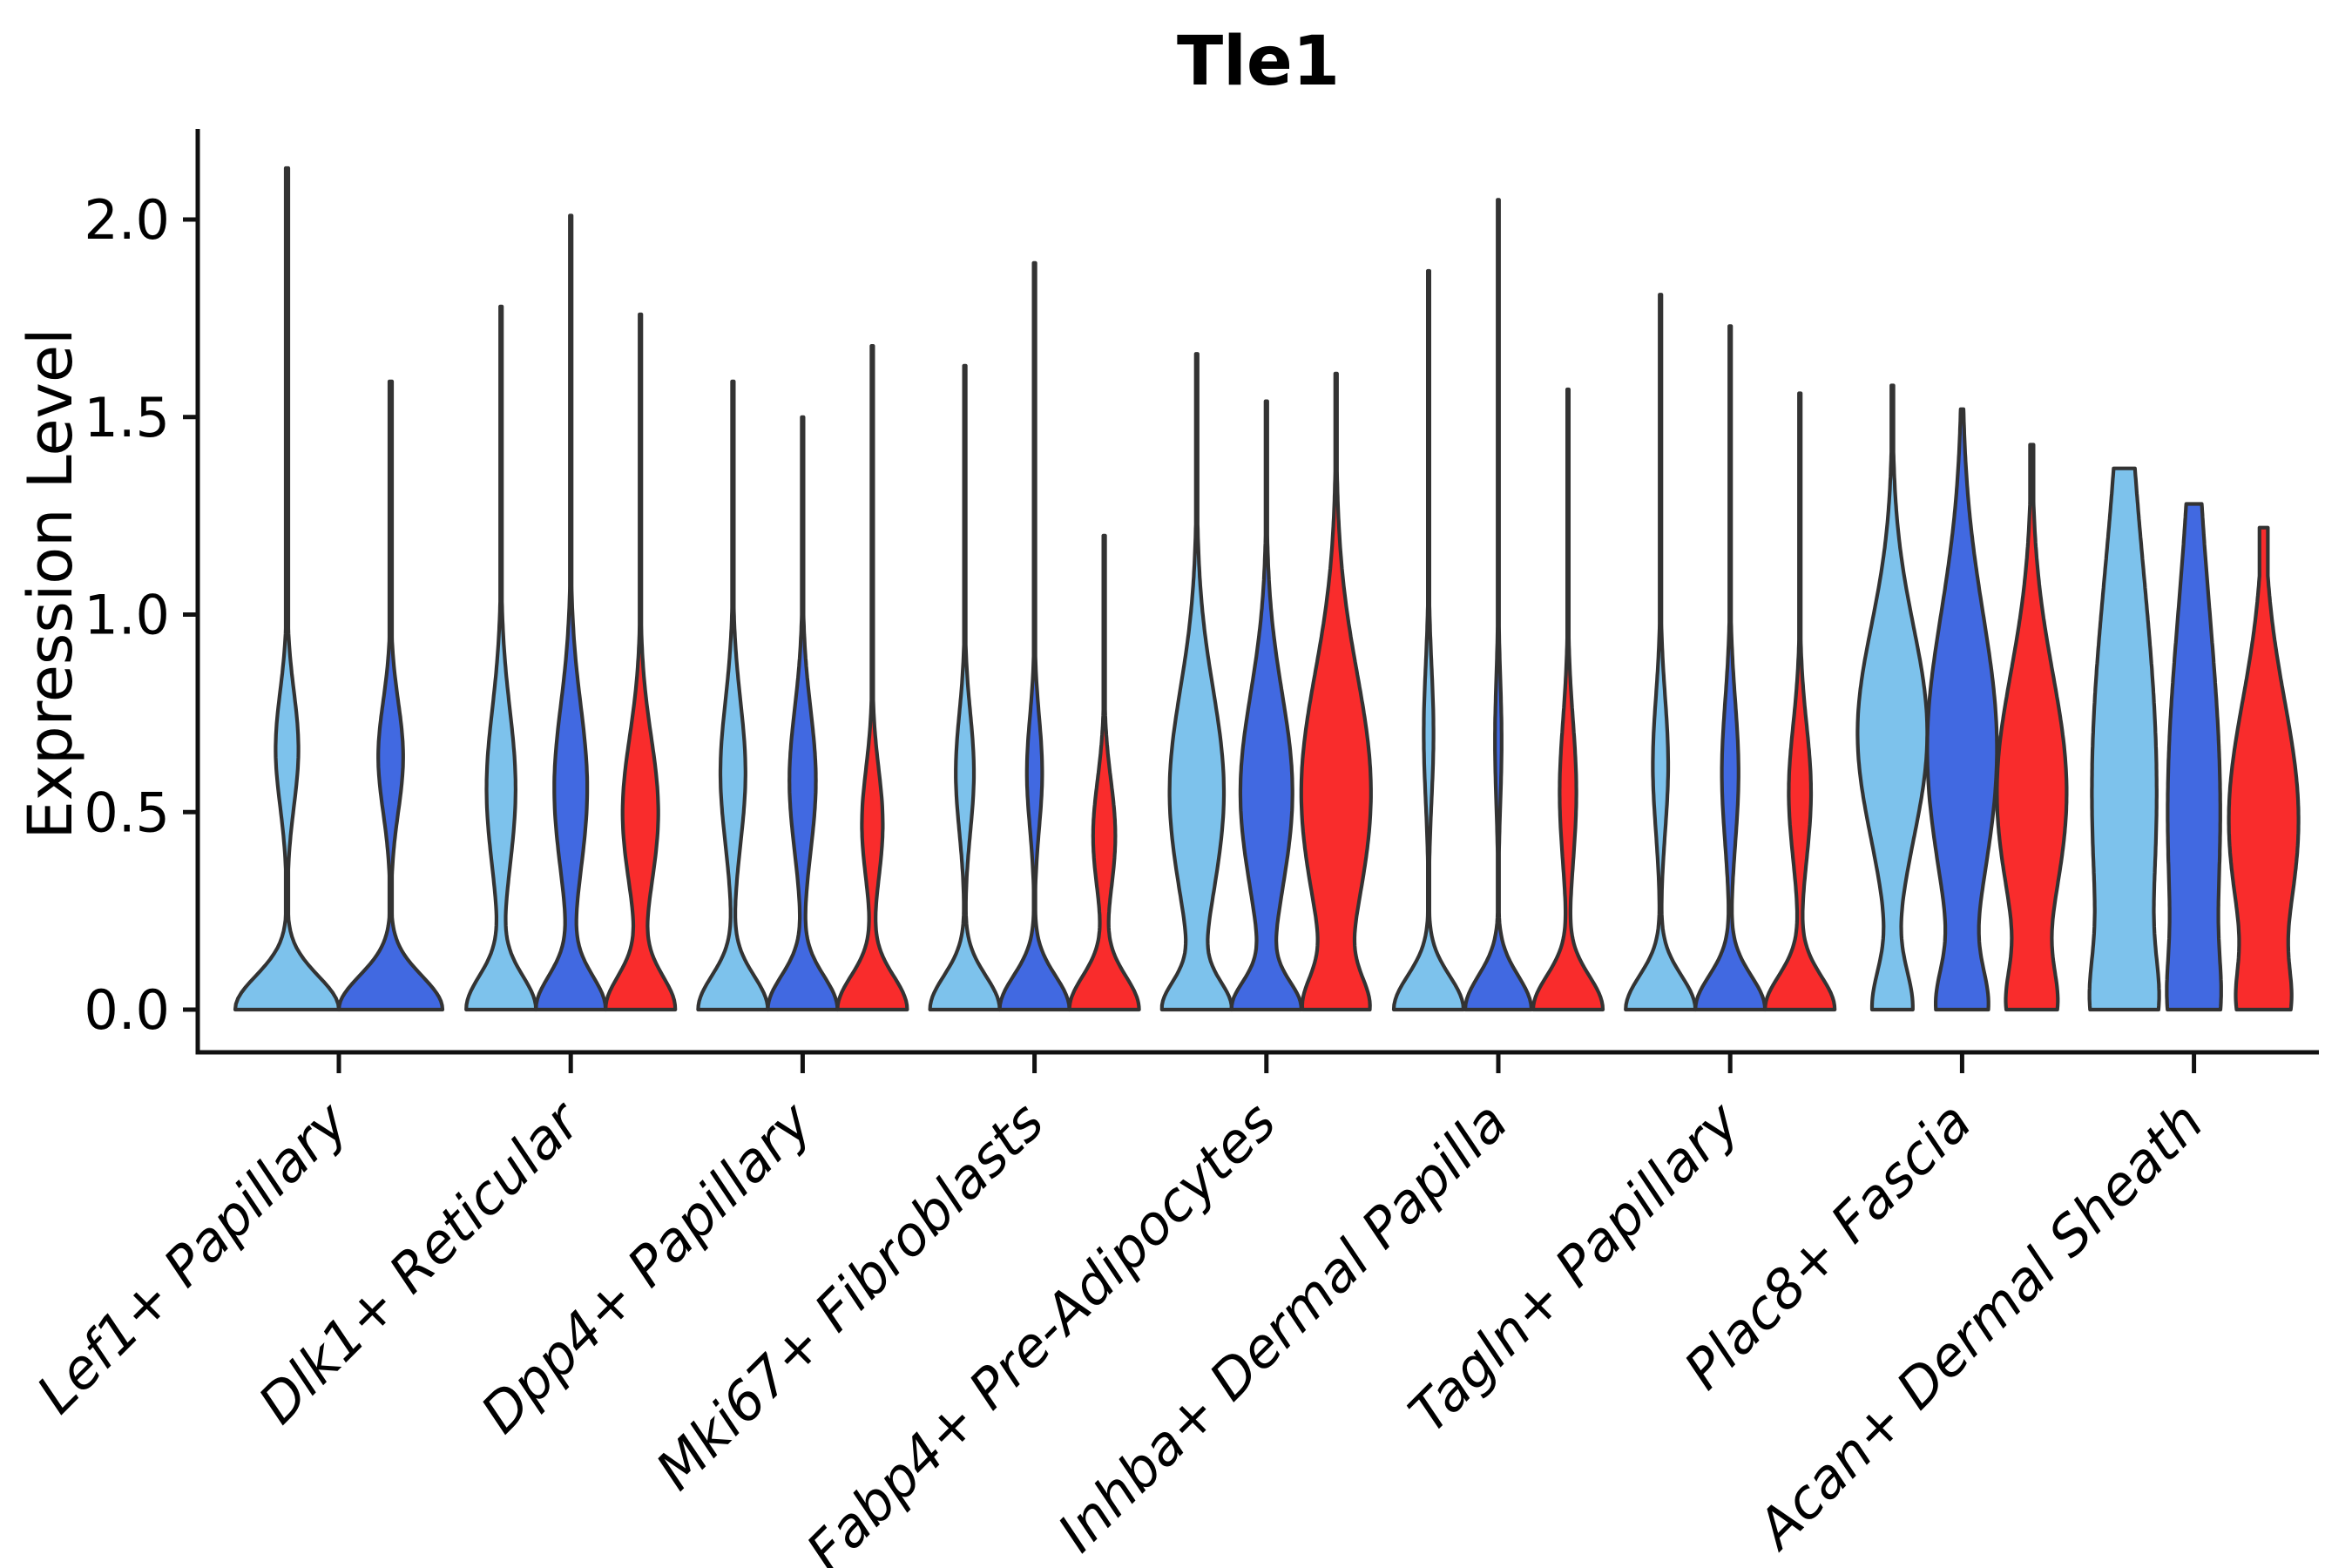 Image resolution: width=2352 pixels, height=1568 pixels. Describe the element at coordinates (1800, 702) in the screenshot. I see `violin-6-series2` at that location.